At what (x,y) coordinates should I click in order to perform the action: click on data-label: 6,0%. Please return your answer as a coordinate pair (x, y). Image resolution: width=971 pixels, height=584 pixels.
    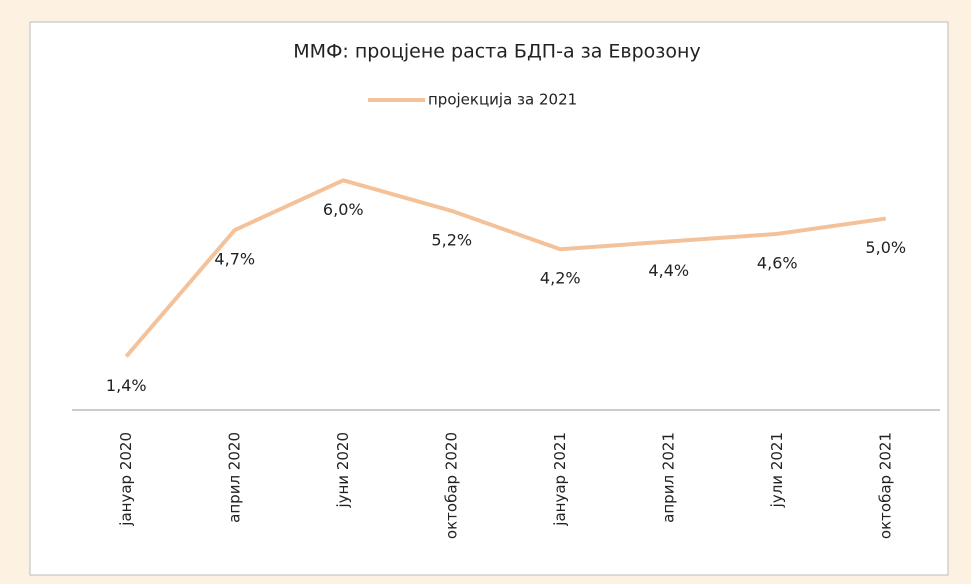
    Looking at the image, I should click on (343, 209).